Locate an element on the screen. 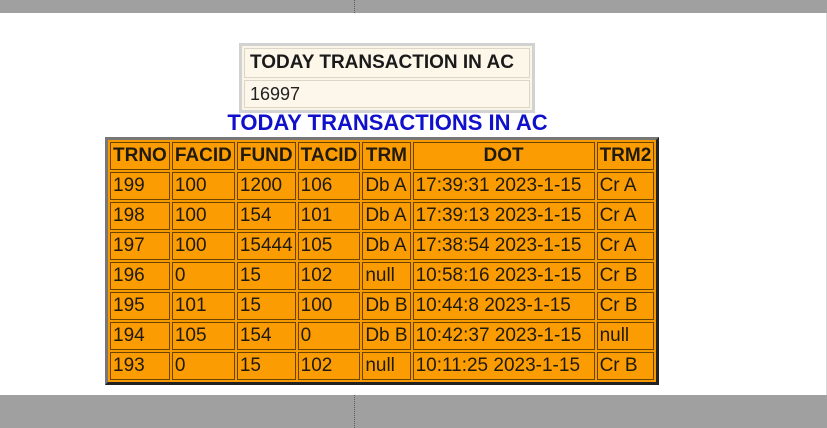  cell-tacid: 105 is located at coordinates (329, 246).